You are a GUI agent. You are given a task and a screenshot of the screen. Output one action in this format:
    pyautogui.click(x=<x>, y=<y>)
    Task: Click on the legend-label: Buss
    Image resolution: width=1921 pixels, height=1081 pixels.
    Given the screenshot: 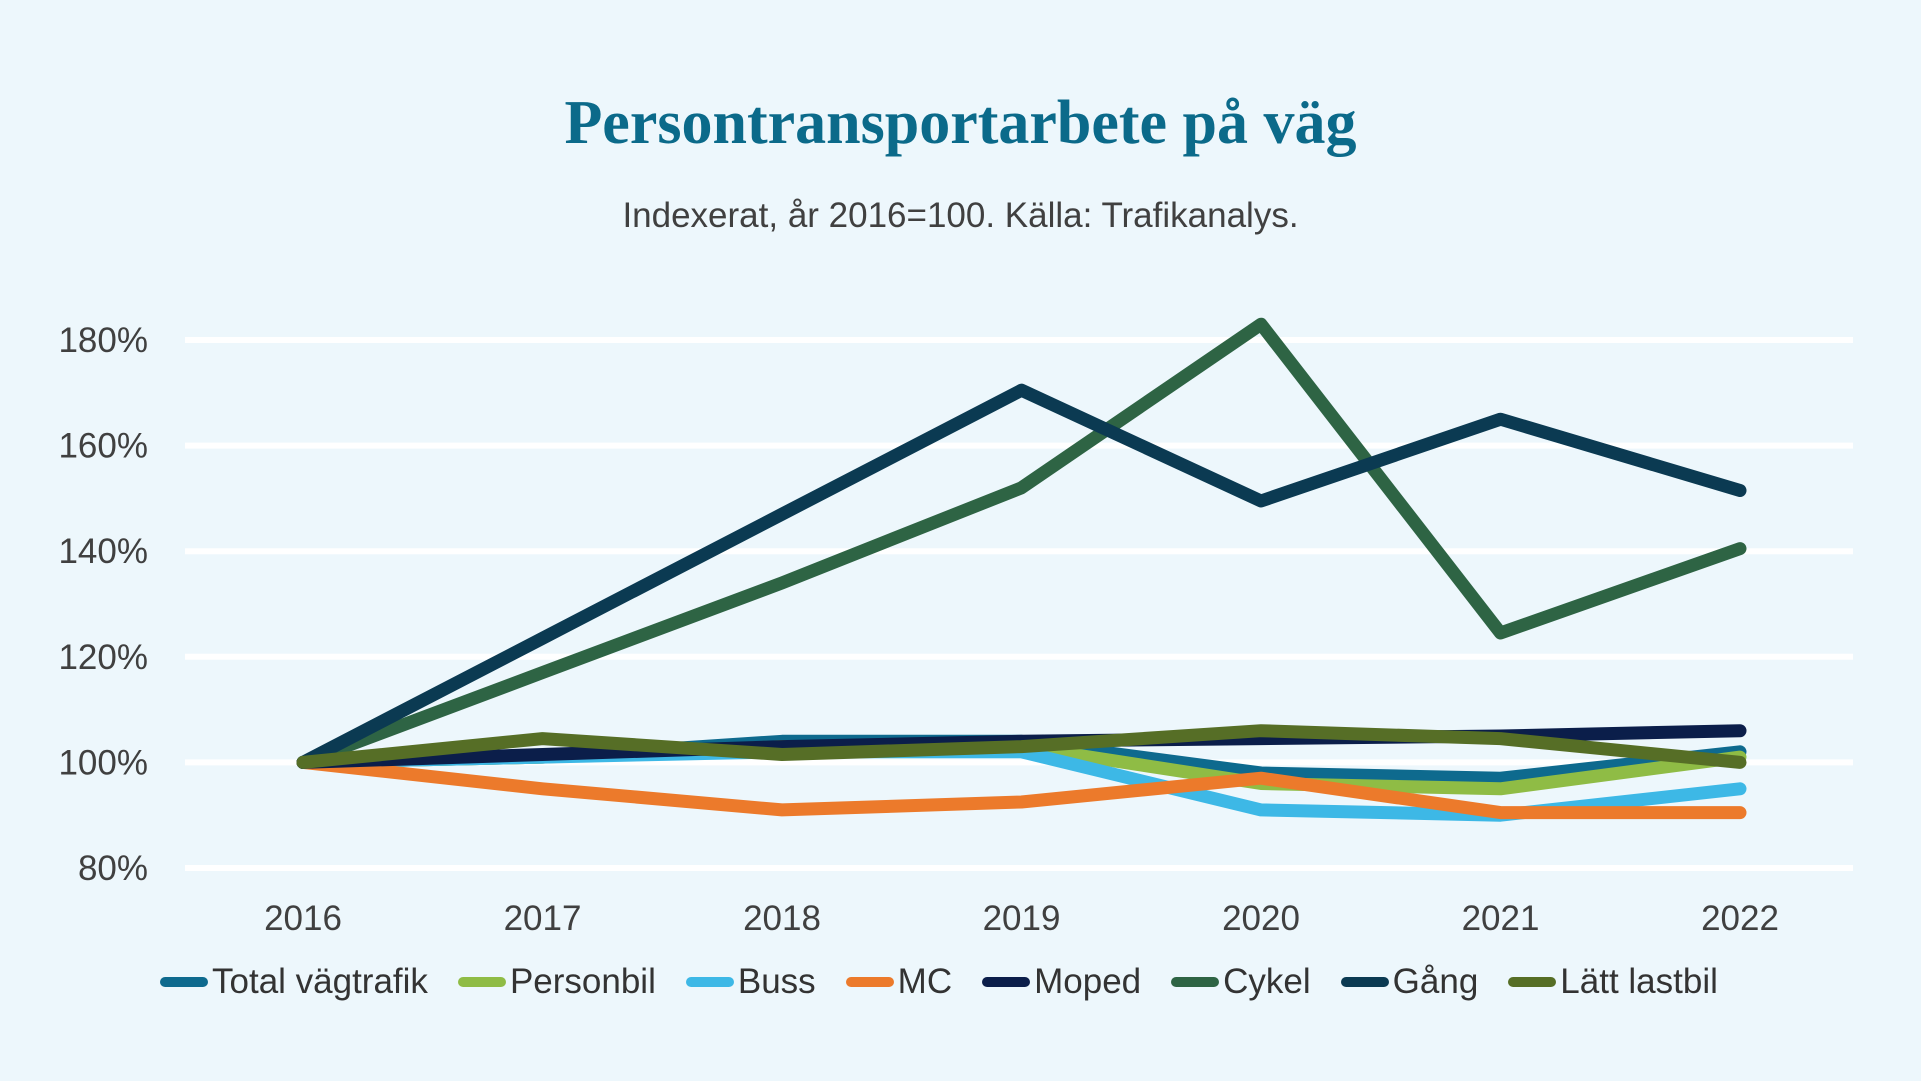 What is the action you would take?
    pyautogui.click(x=776, y=981)
    